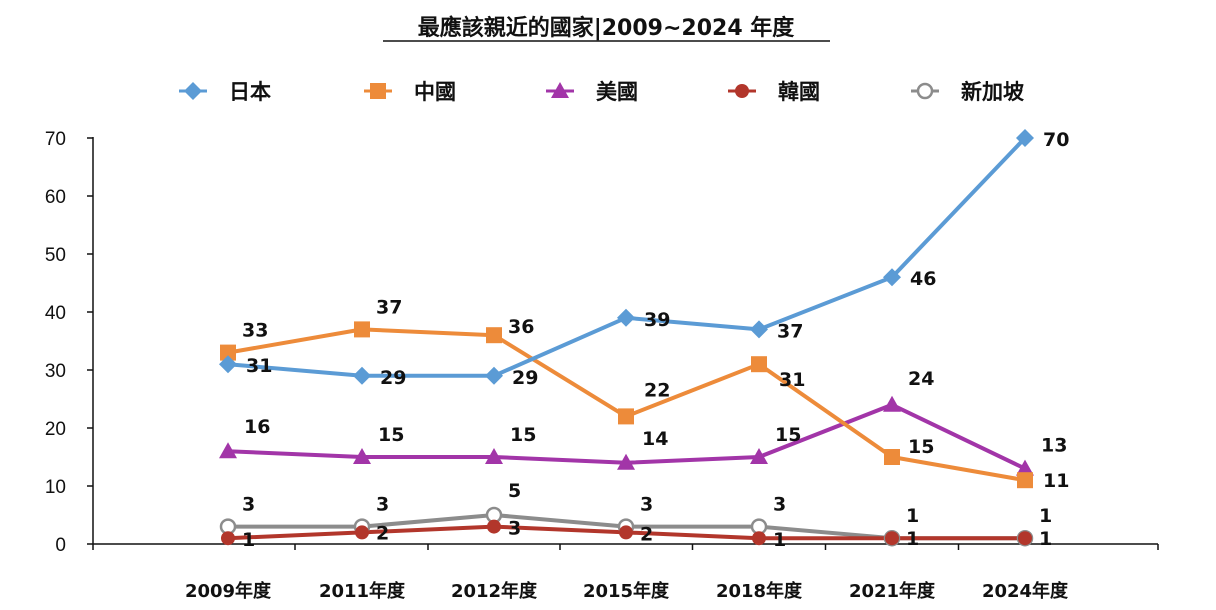 The image size is (1216, 610). I want to click on data-label: 13, so click(1054, 446).